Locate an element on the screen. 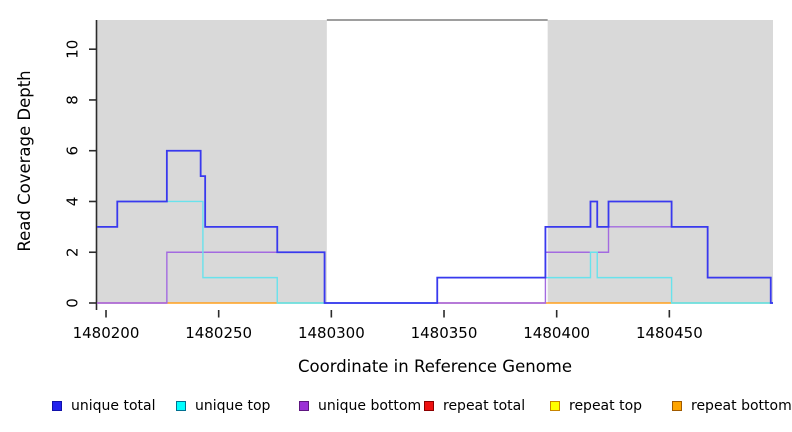 The height and width of the screenshot is (432, 792). legend-label: unique total is located at coordinates (113, 406).